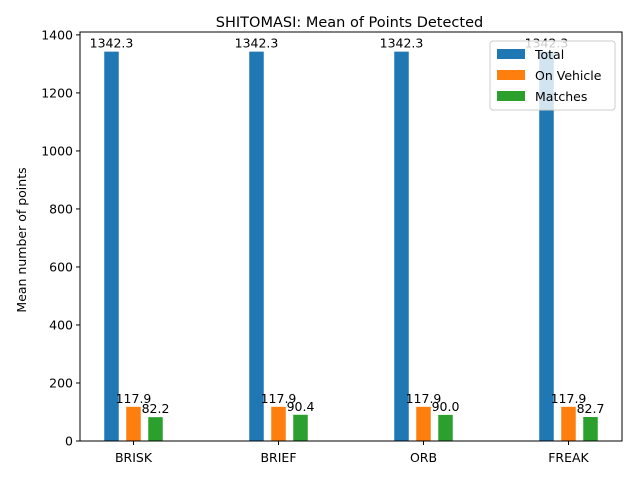 The height and width of the screenshot is (480, 640). Describe the element at coordinates (134, 457) in the screenshot. I see `x-tick-label: BRISK` at that location.